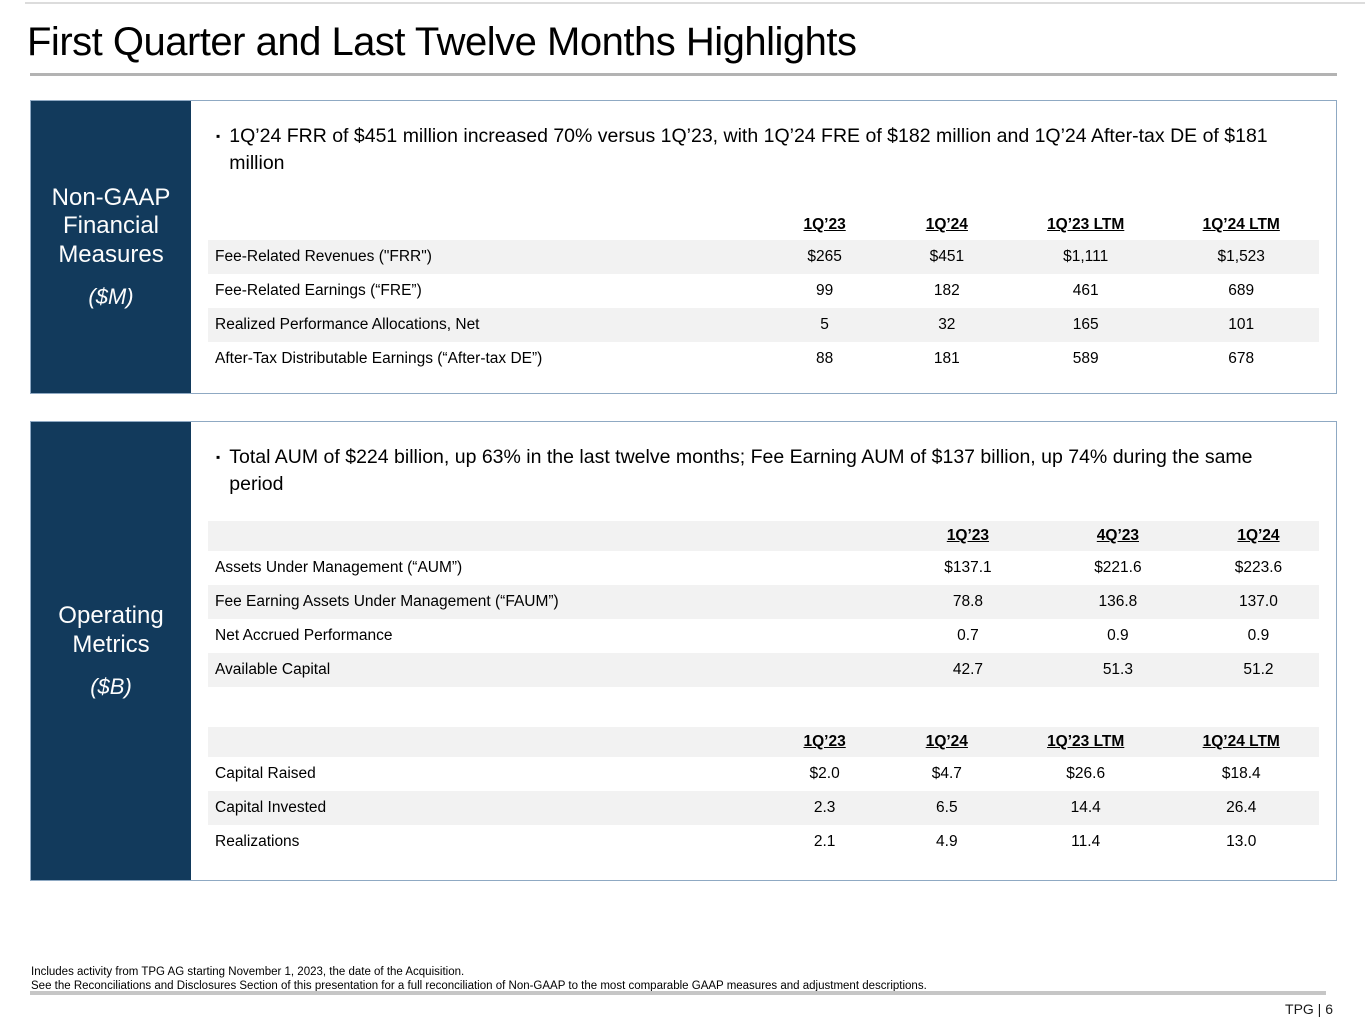 The image size is (1365, 1024). What do you see at coordinates (1241, 842) in the screenshot?
I see `cell-value: 13.0` at bounding box center [1241, 842].